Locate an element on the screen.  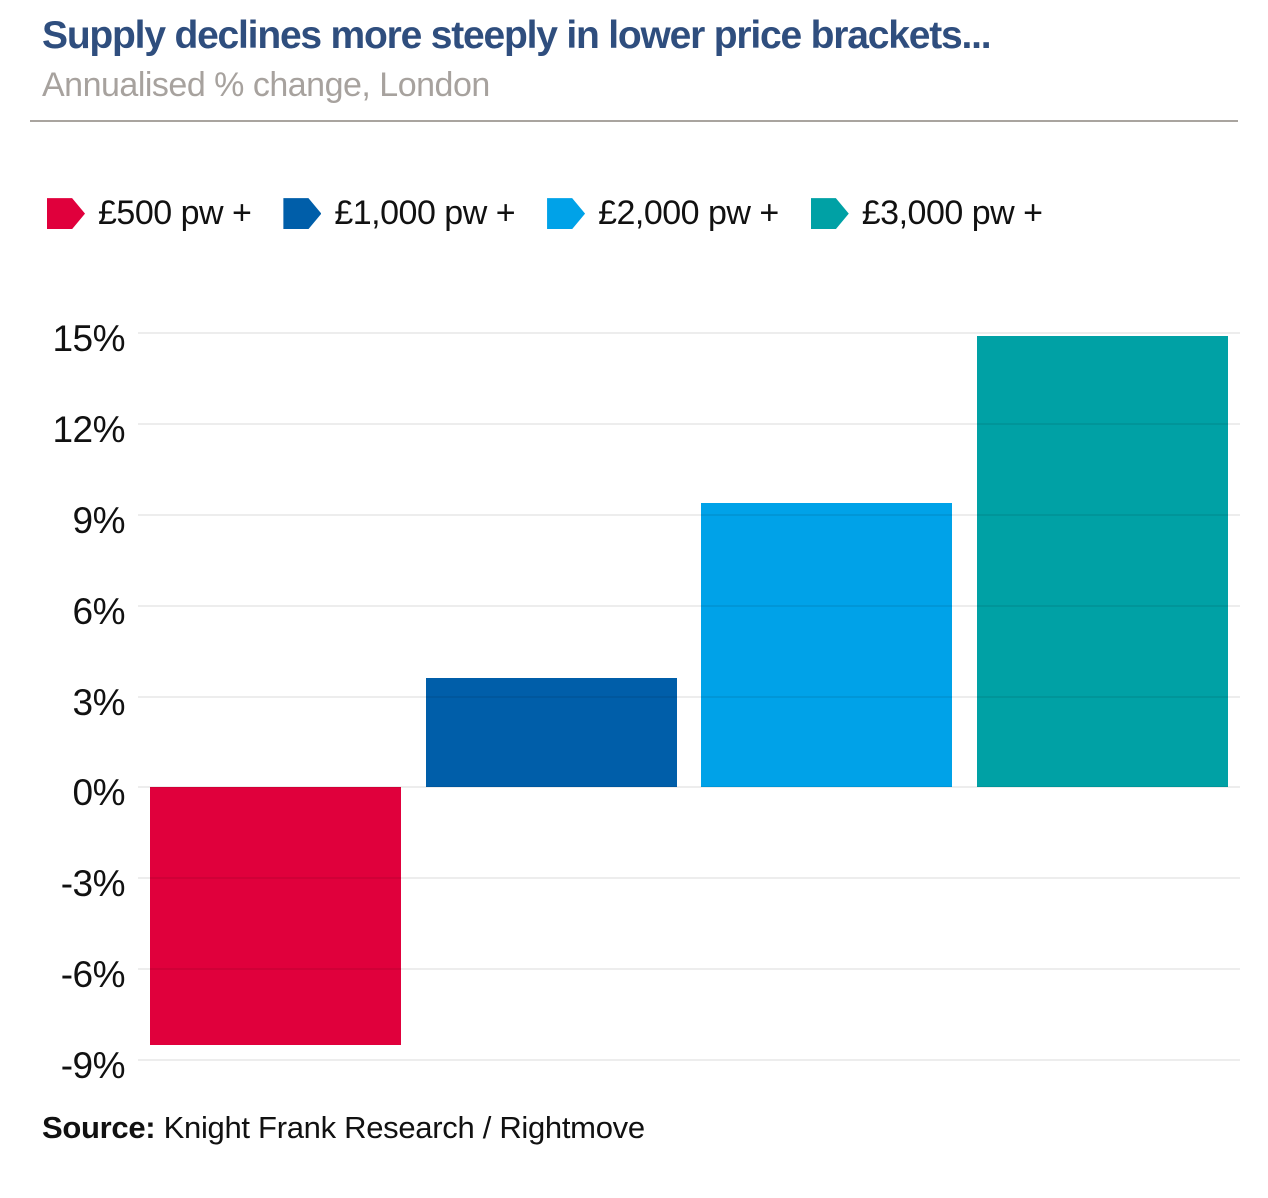
legend-item-4: £3,000 pw + is located at coordinates (926, 213).